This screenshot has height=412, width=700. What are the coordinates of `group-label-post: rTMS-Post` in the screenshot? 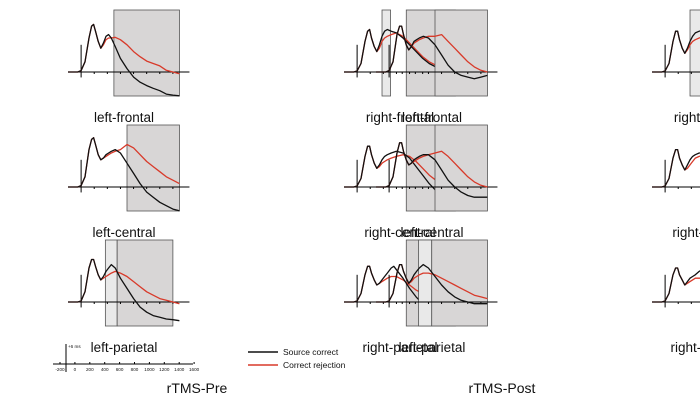 It's located at (502, 388).